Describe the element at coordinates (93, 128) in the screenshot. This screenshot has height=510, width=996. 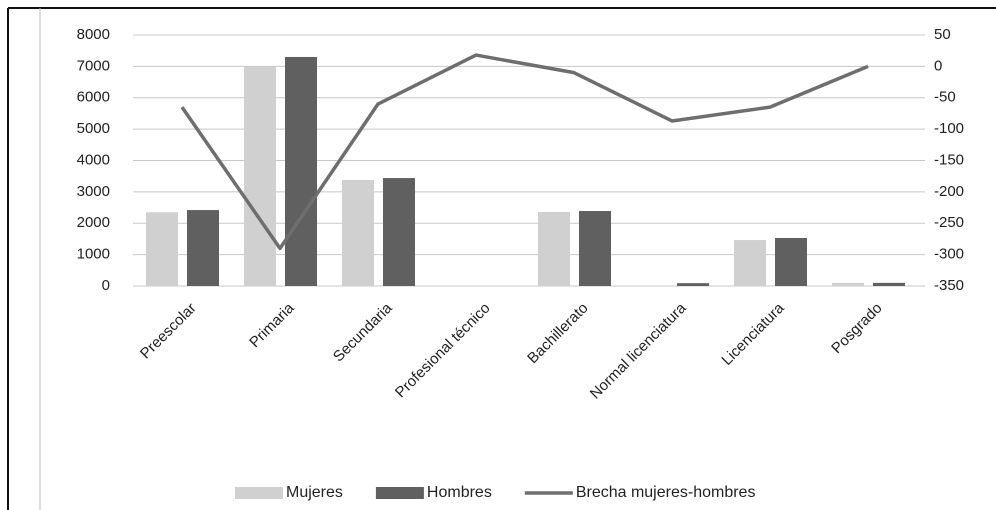
I see `y-tick-label: 5000` at that location.